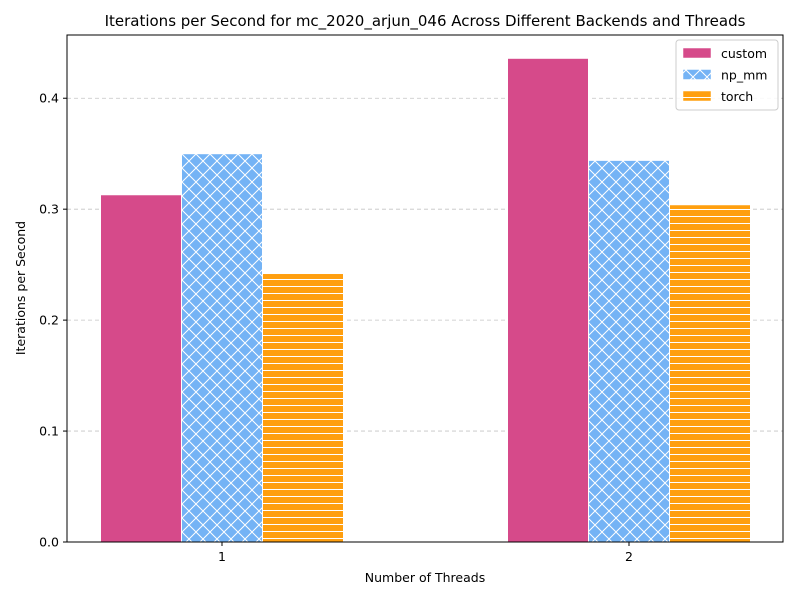 The width and height of the screenshot is (800, 600). What do you see at coordinates (697, 53) in the screenshot?
I see `legend-swatch-custom` at bounding box center [697, 53].